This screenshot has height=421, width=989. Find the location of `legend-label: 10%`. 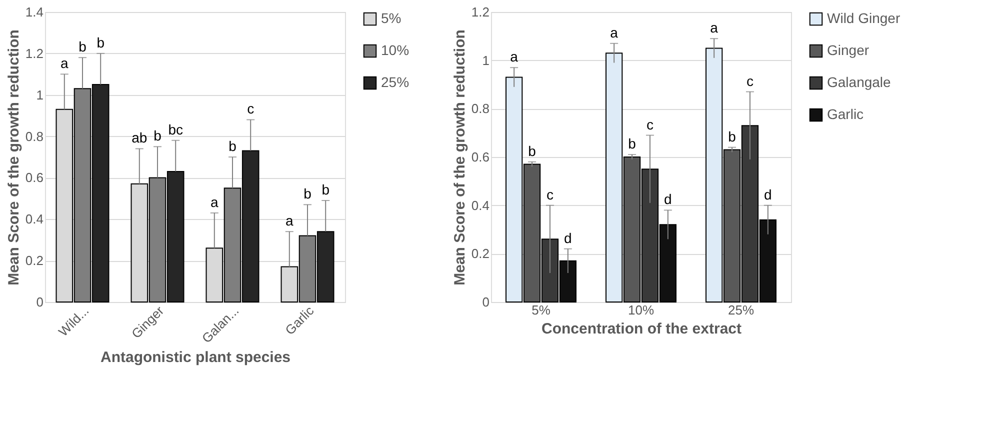

legend-label: 10% is located at coordinates (395, 50).